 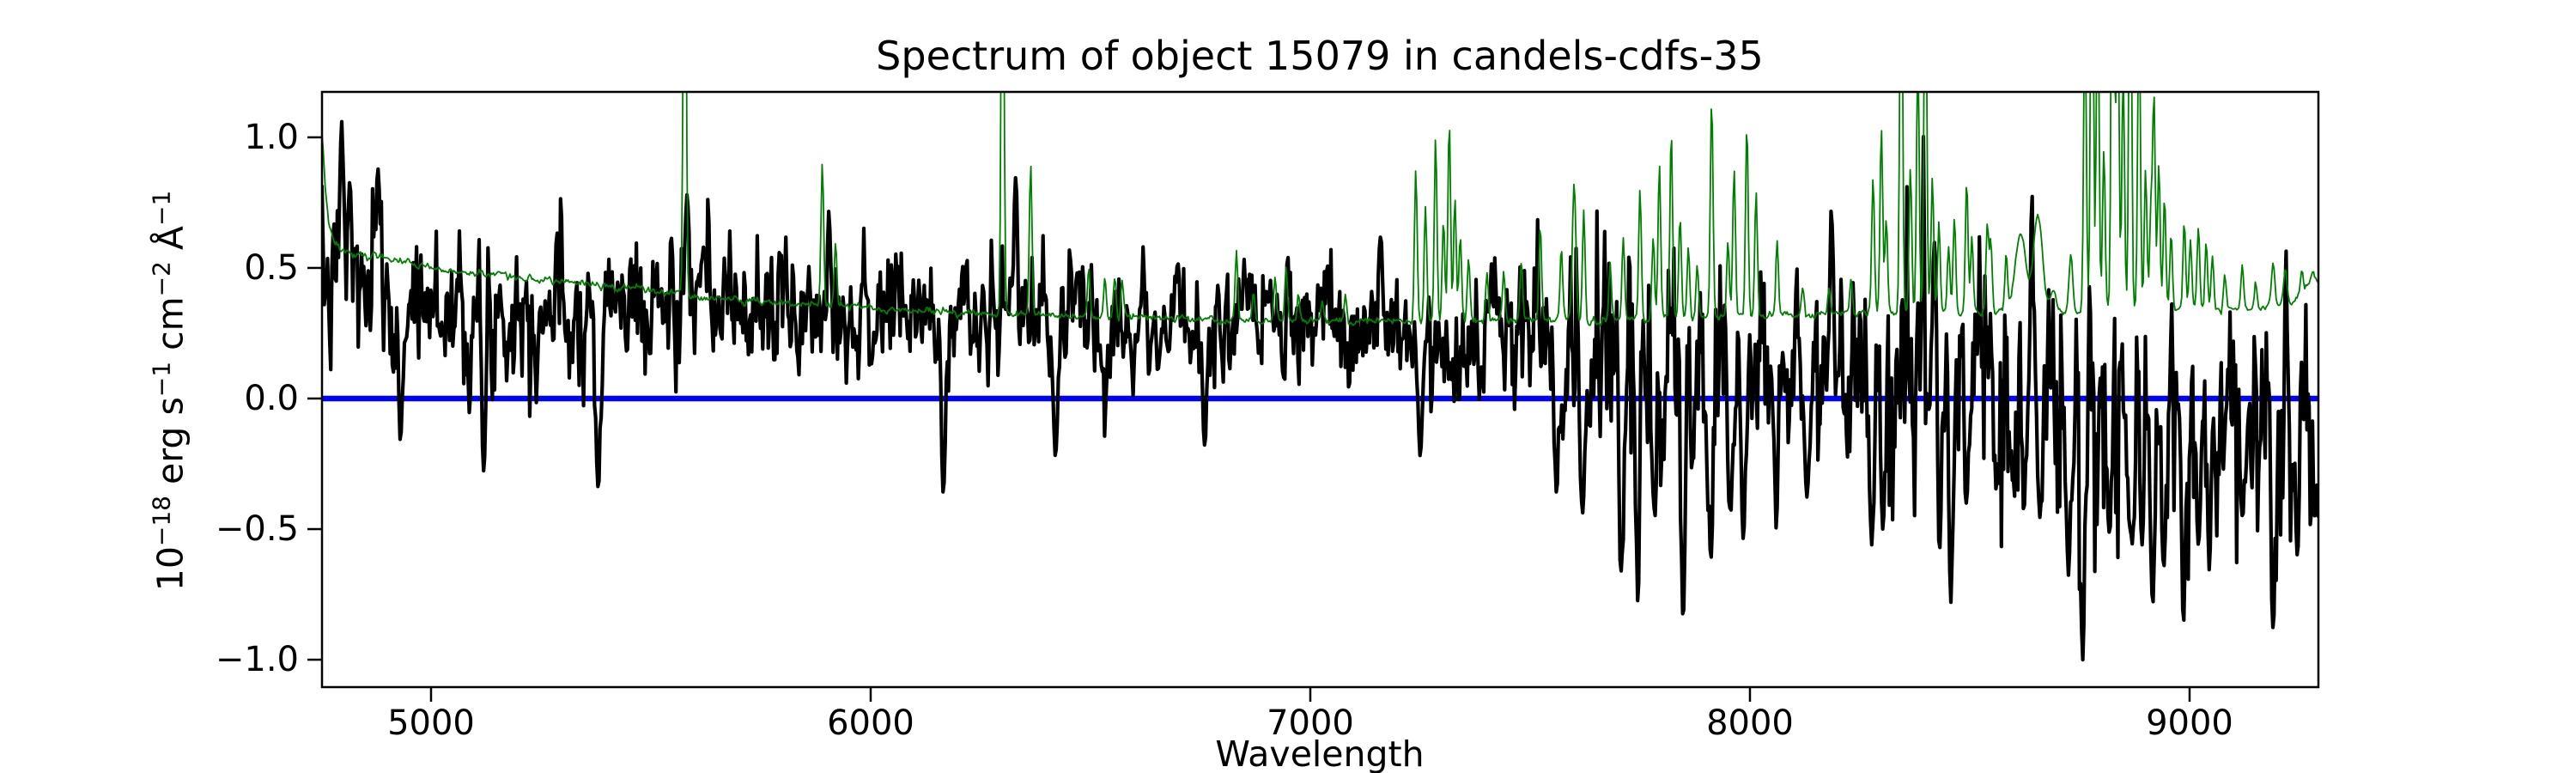 What do you see at coordinates (257, 660) in the screenshot?
I see `y-tick-label: −1.0` at bounding box center [257, 660].